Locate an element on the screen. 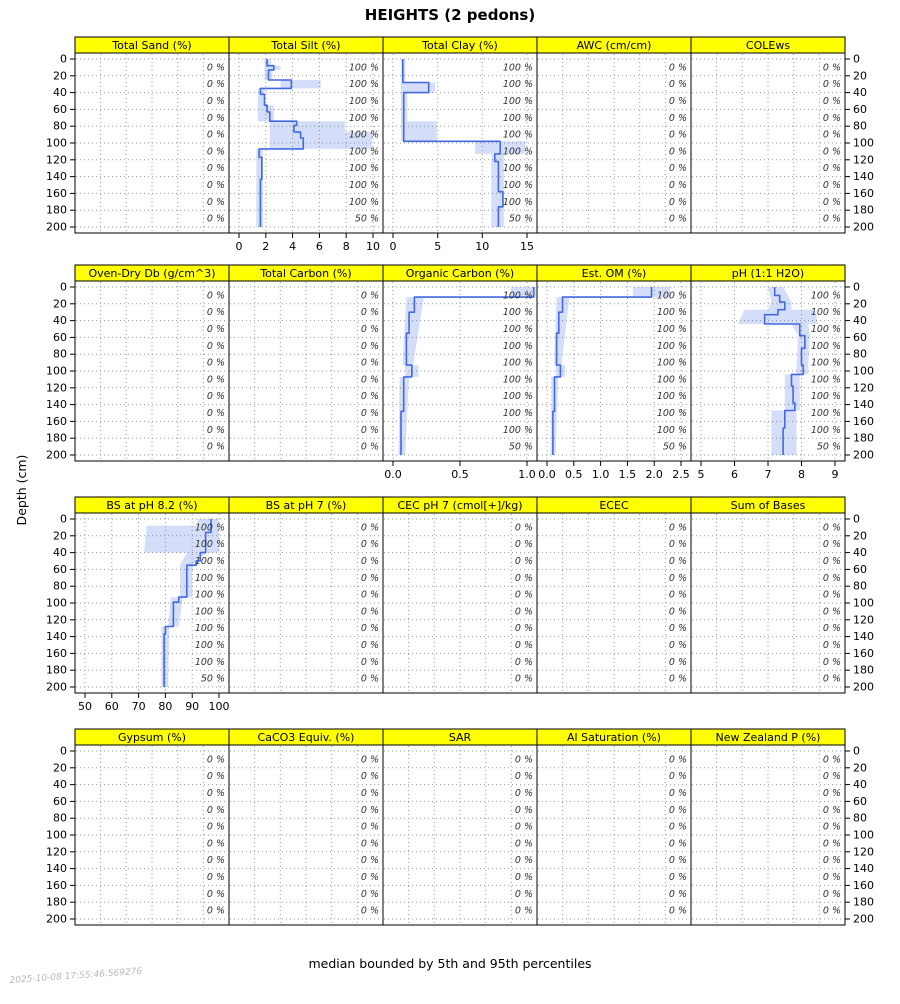  median-line is located at coordinates (187, 603).